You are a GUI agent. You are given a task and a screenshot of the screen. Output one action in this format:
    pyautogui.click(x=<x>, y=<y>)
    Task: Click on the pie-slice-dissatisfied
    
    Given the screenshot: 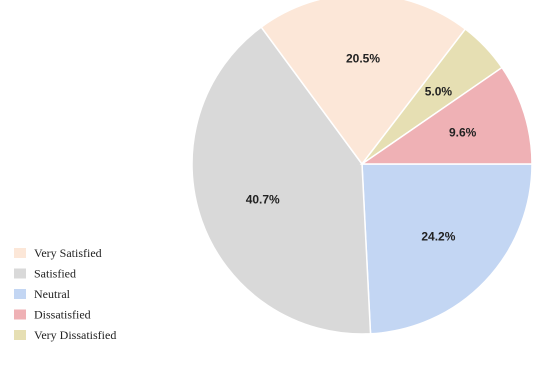 What is the action you would take?
    pyautogui.click(x=446, y=115)
    